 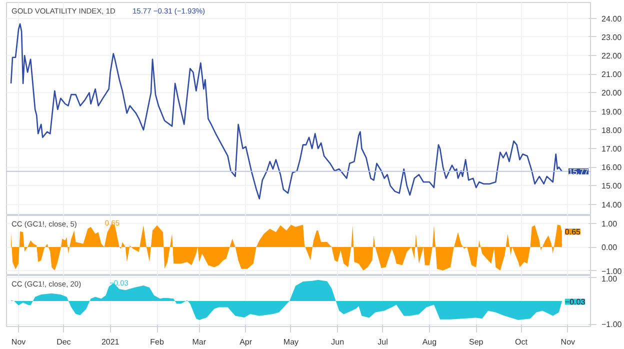 I want to click on x-tick-label: Apr, so click(x=246, y=342).